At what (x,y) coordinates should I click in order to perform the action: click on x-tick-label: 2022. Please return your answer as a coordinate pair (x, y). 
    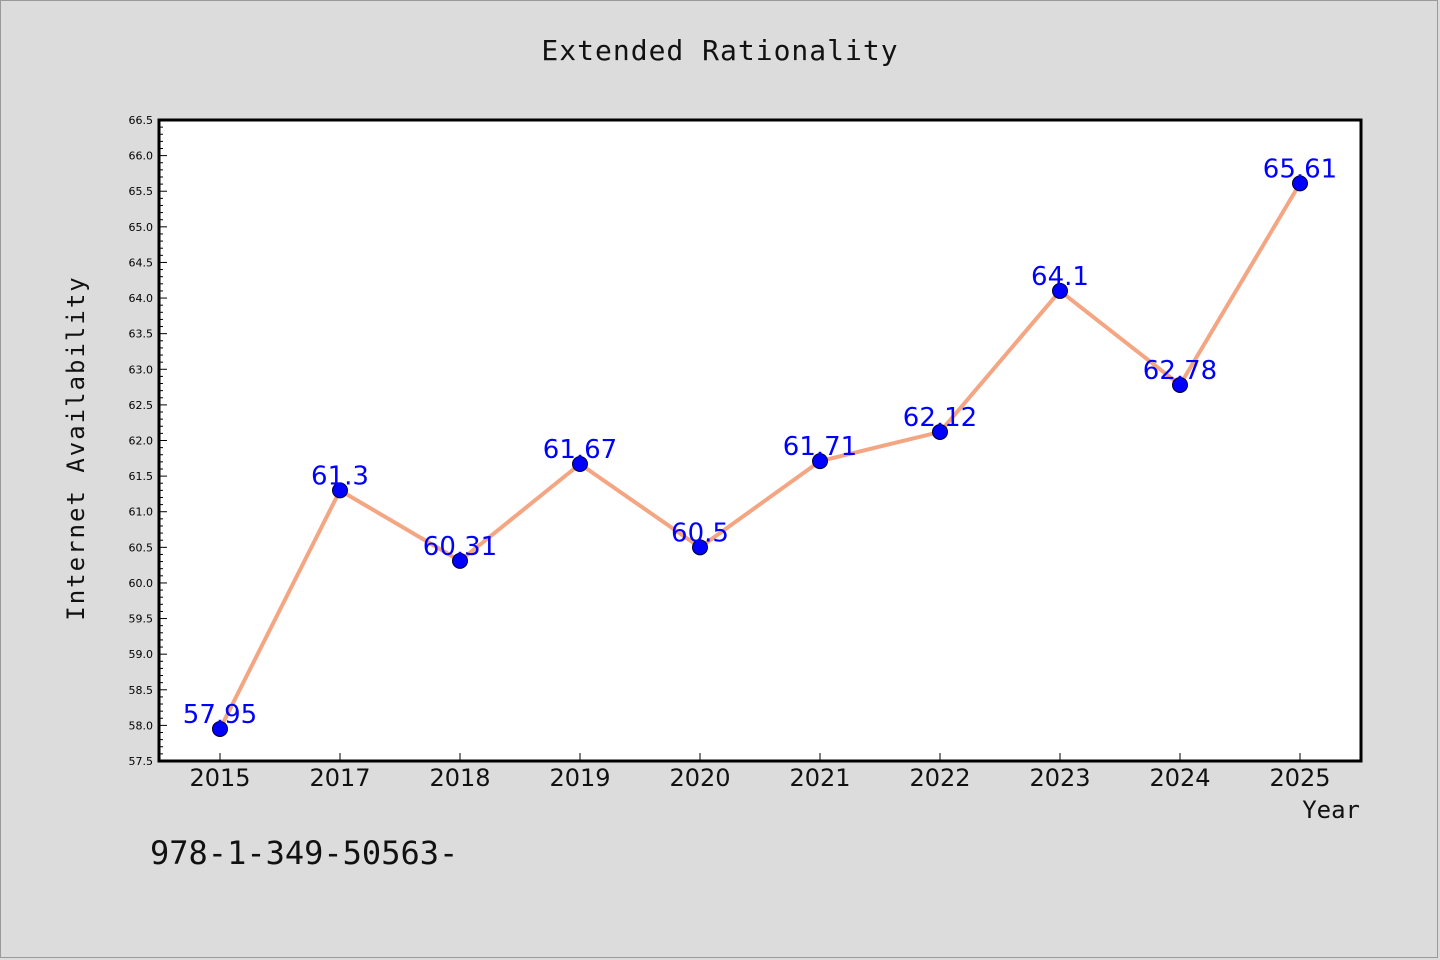
    Looking at the image, I should click on (939, 778).